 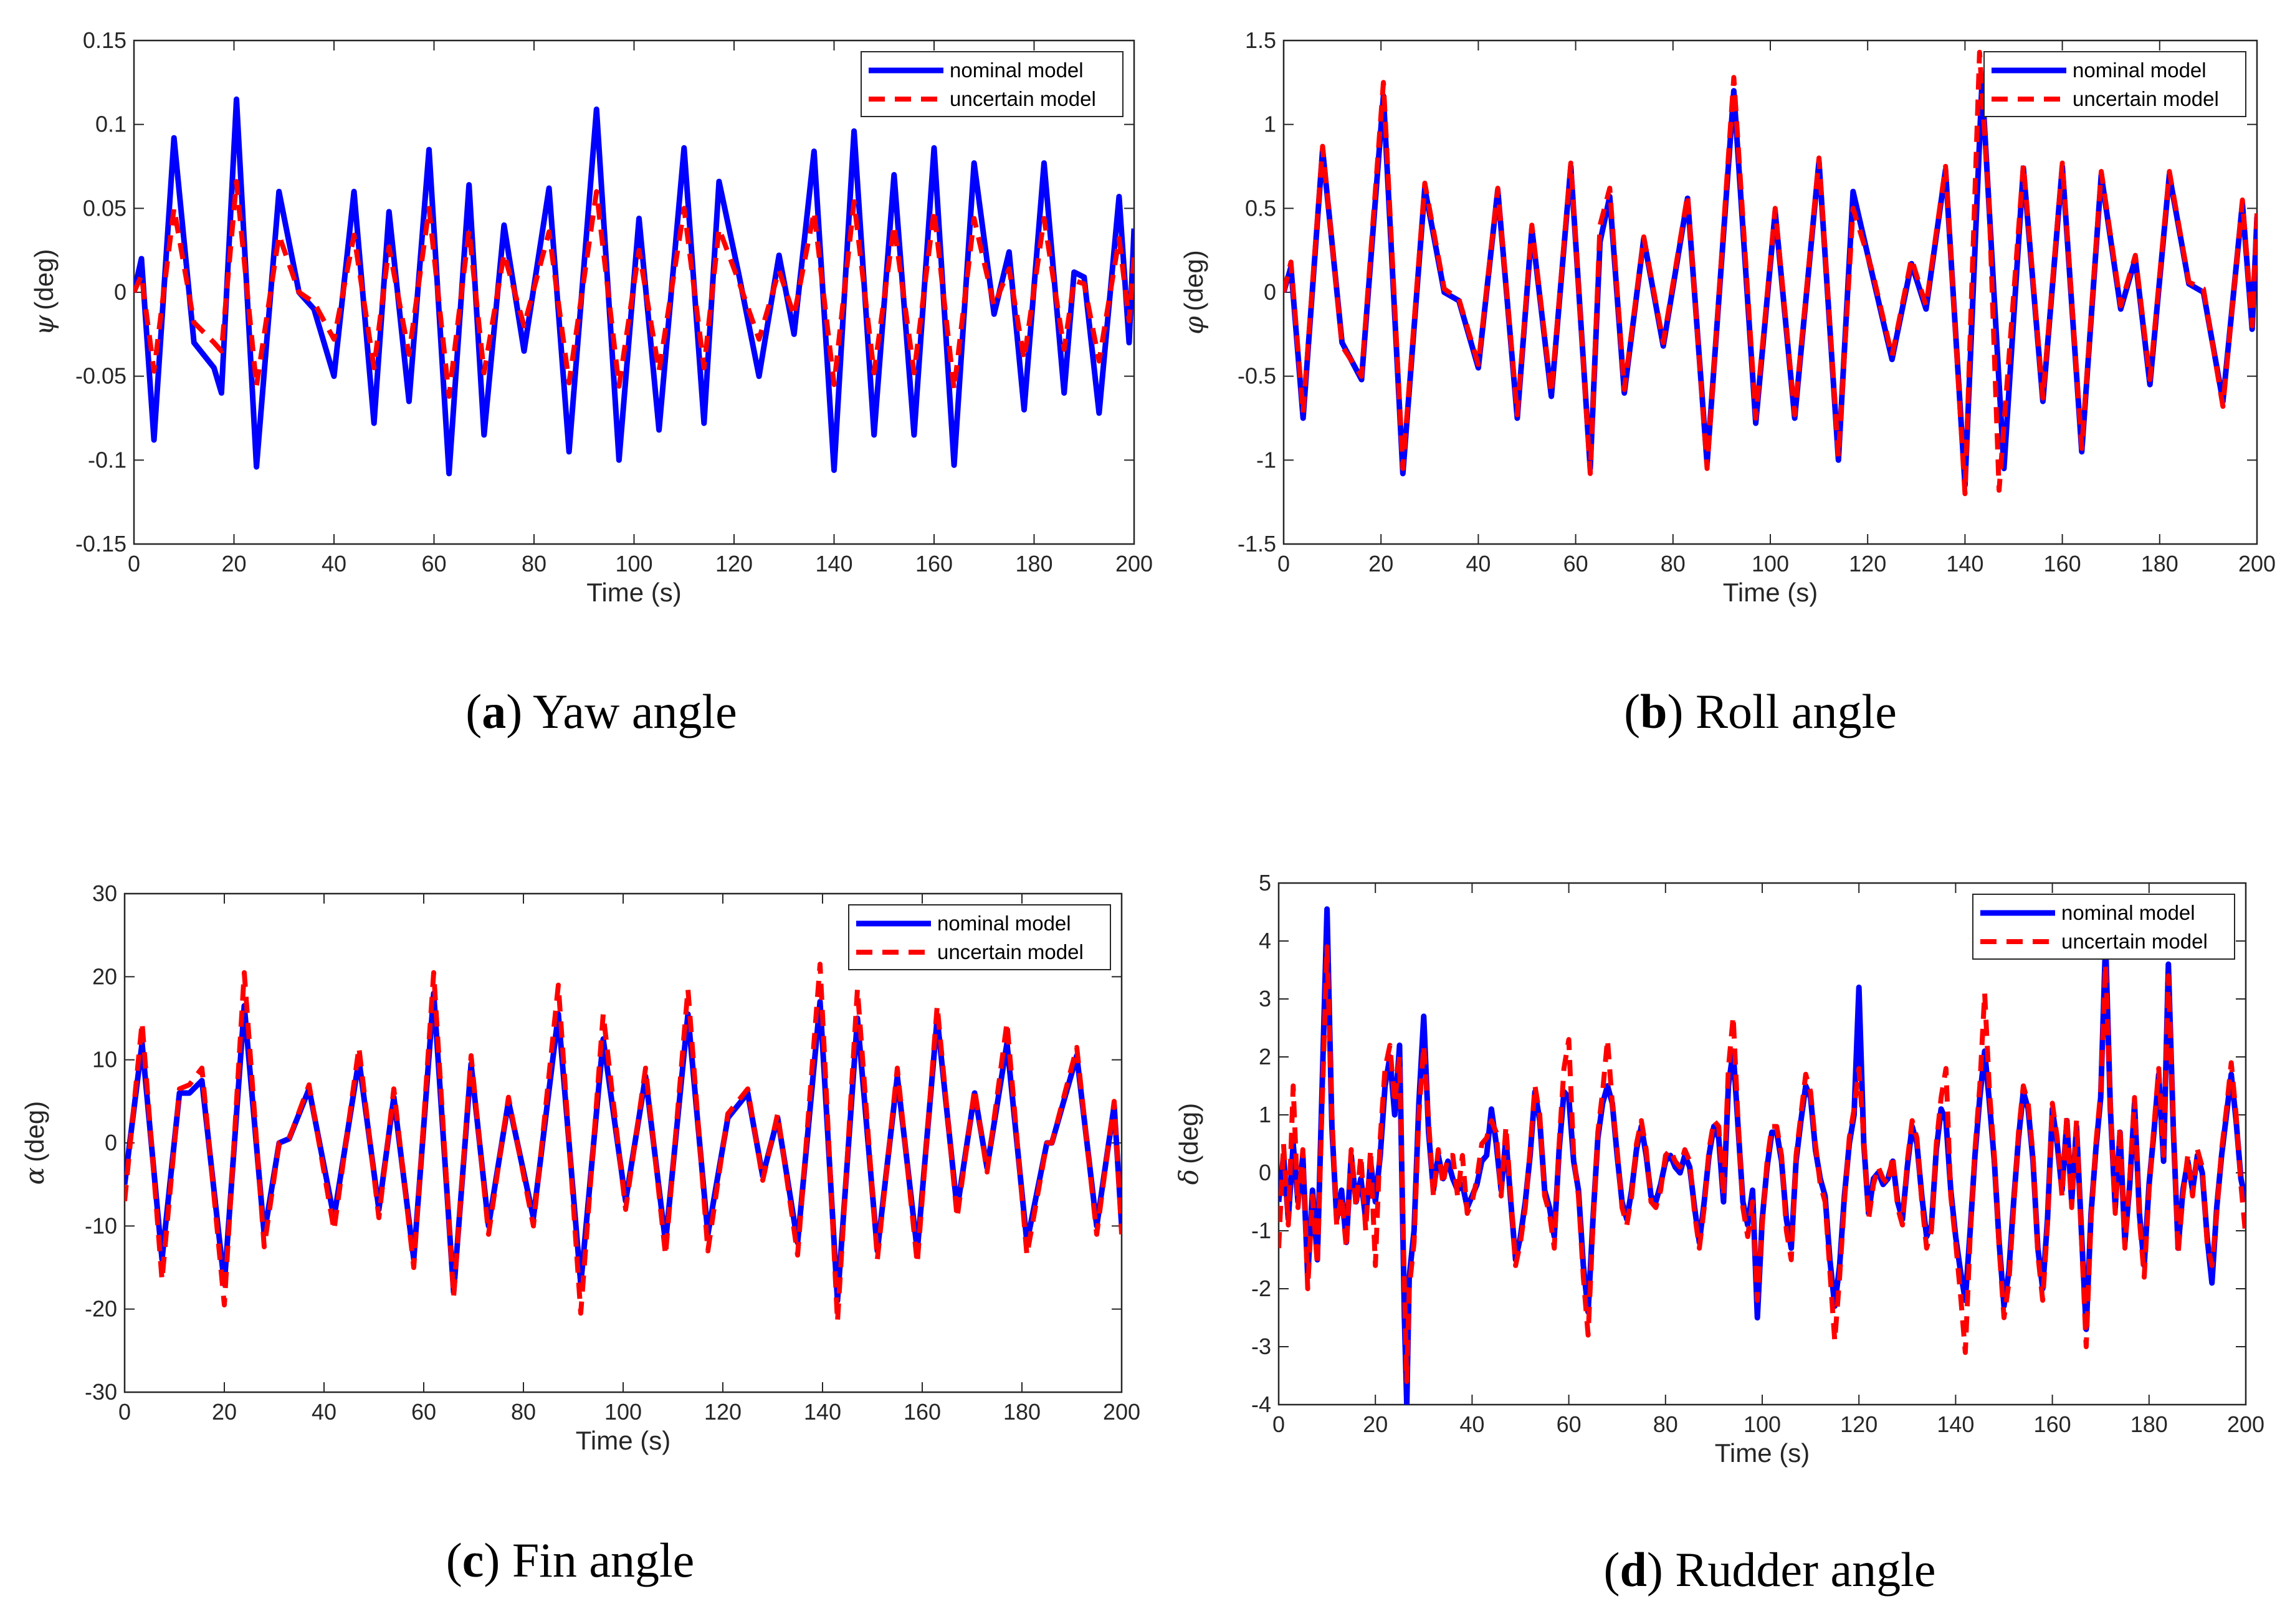 What do you see at coordinates (2114, 84) in the screenshot?
I see `legend-b: nominal model uncertain model` at bounding box center [2114, 84].